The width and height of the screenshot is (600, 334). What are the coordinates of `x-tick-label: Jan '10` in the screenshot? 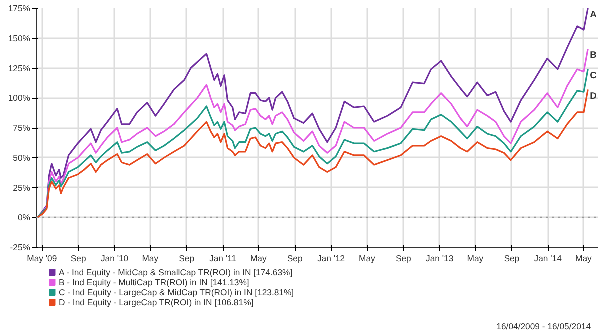 It's located at (114, 259).